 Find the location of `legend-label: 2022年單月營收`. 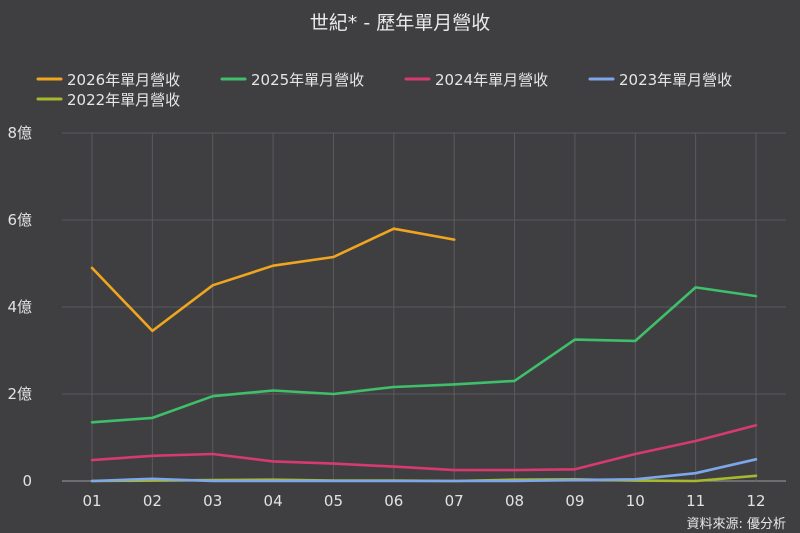

legend-label: 2022年單月營收 is located at coordinates (123, 100).